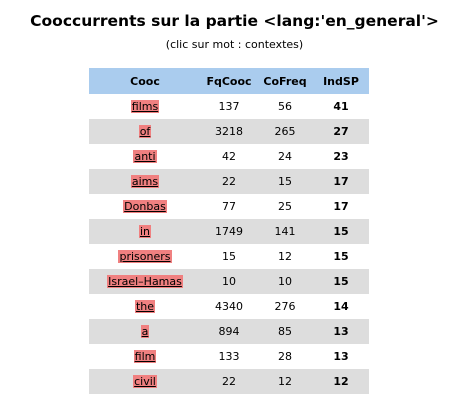  I want to click on fqcooc-cell: 10, so click(229, 281).